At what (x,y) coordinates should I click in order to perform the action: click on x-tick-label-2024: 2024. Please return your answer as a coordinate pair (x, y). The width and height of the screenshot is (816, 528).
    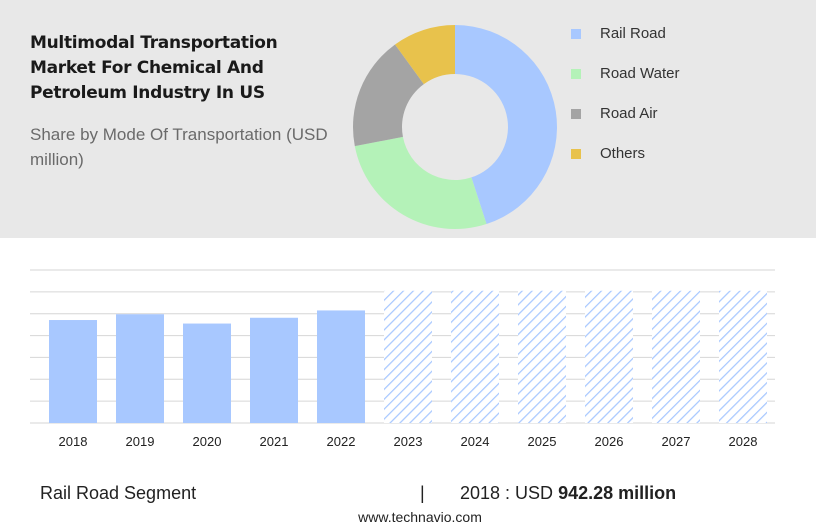
    Looking at the image, I should click on (475, 441).